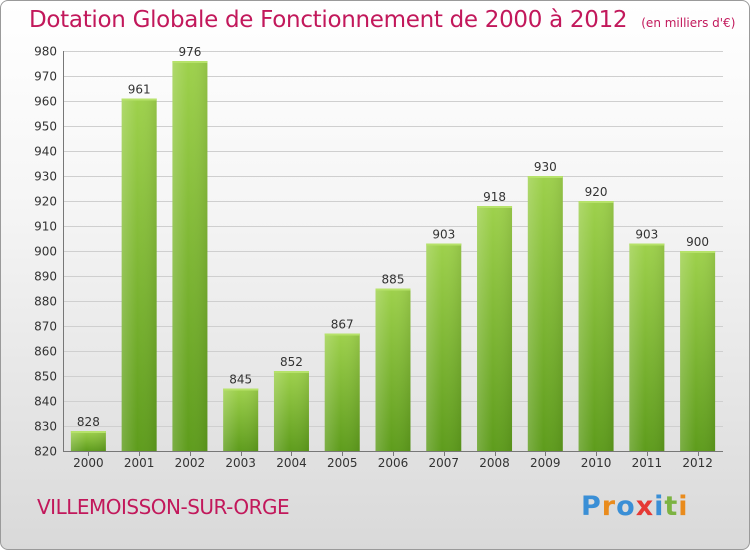  What do you see at coordinates (45, 402) in the screenshot?
I see `y-tick-label: 840` at bounding box center [45, 402].